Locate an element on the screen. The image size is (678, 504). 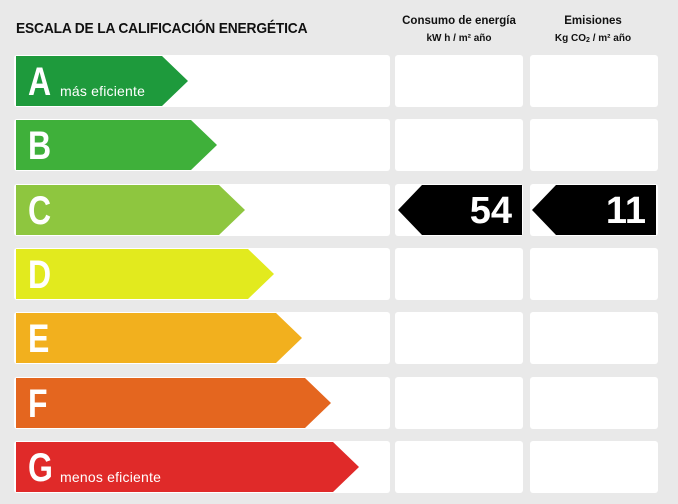
energy-column-unit: kW h / m² año is located at coordinates (459, 38).